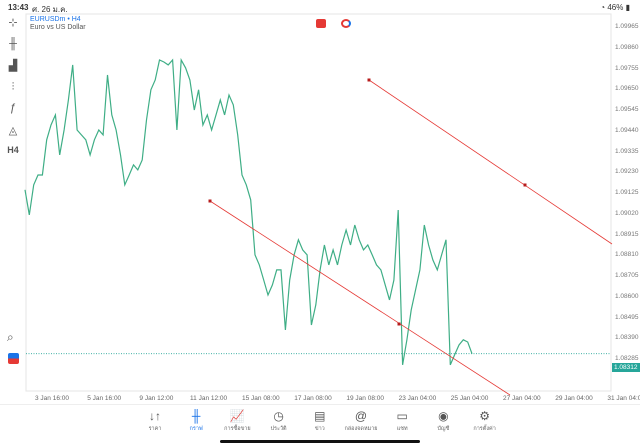 This screenshot has width=640, height=447. Describe the element at coordinates (361, 416) in the screenshot. I see `mailbox-icon: @` at that location.